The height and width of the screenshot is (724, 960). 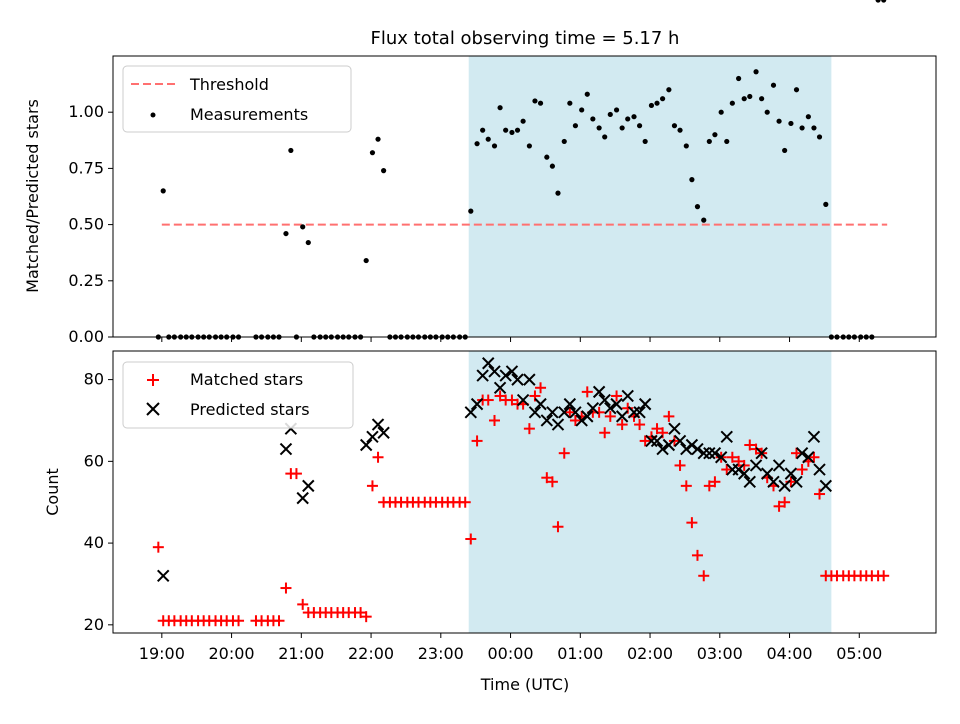 I want to click on legend-predicted-swatch, so click(x=153, y=409).